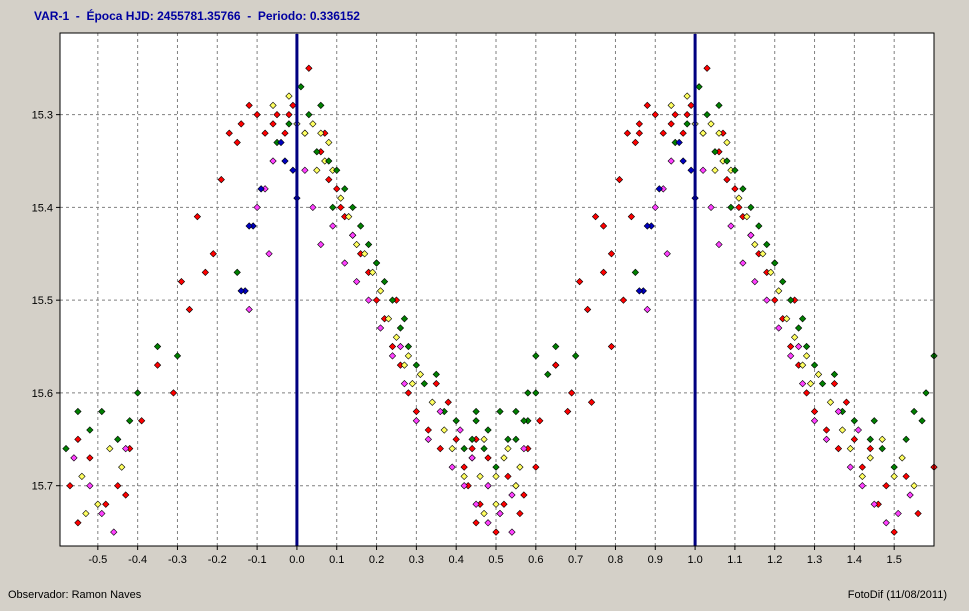 The height and width of the screenshot is (611, 969). I want to click on x-tick-label: 1.2, so click(774, 560).